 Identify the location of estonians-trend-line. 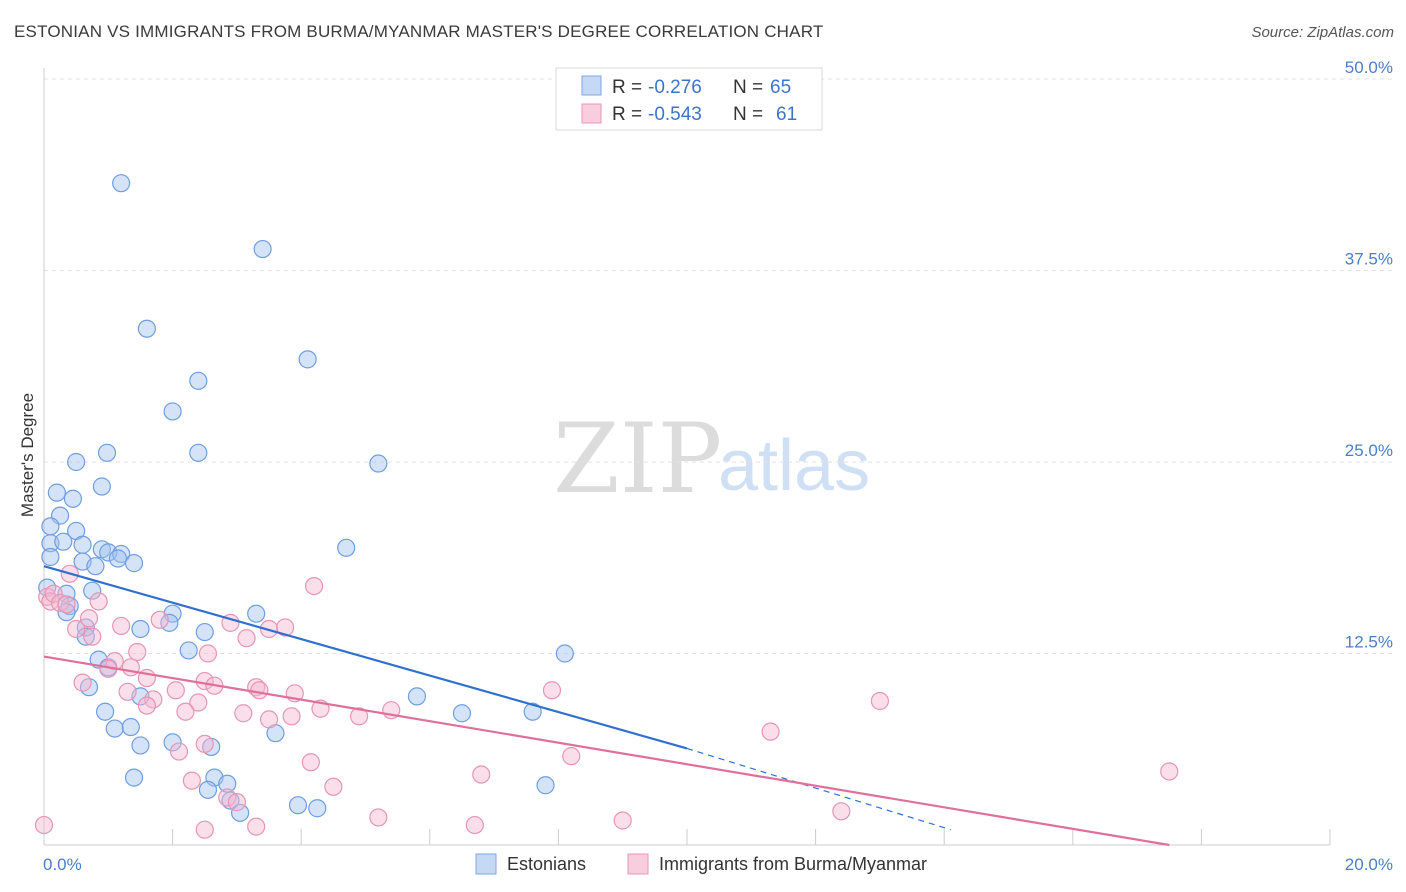
(365, 657).